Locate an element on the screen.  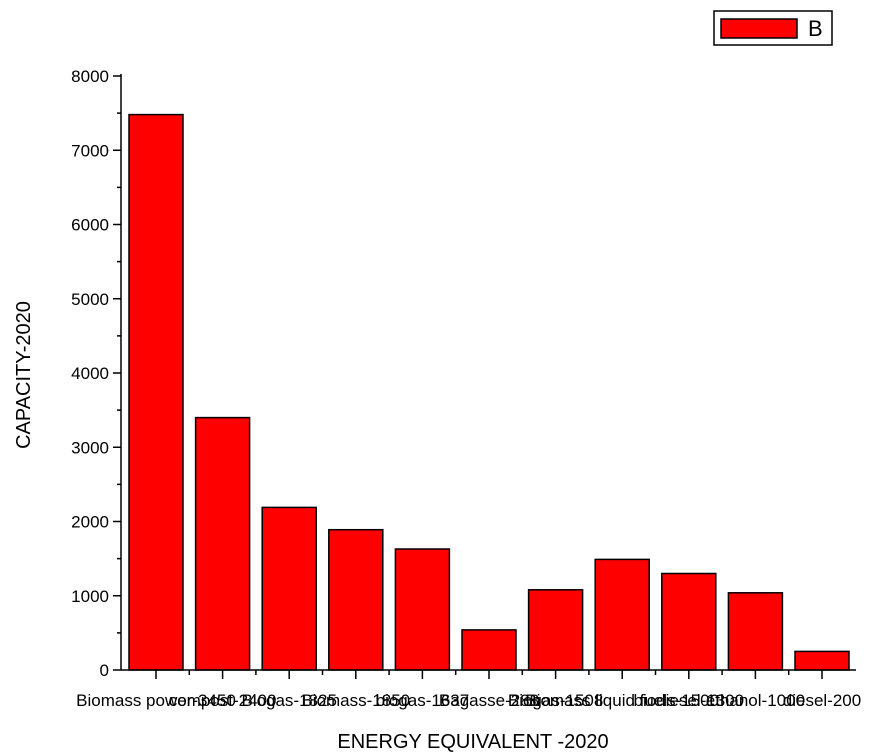
x-tick-label-2: Biogas-1825 is located at coordinates (288, 700).